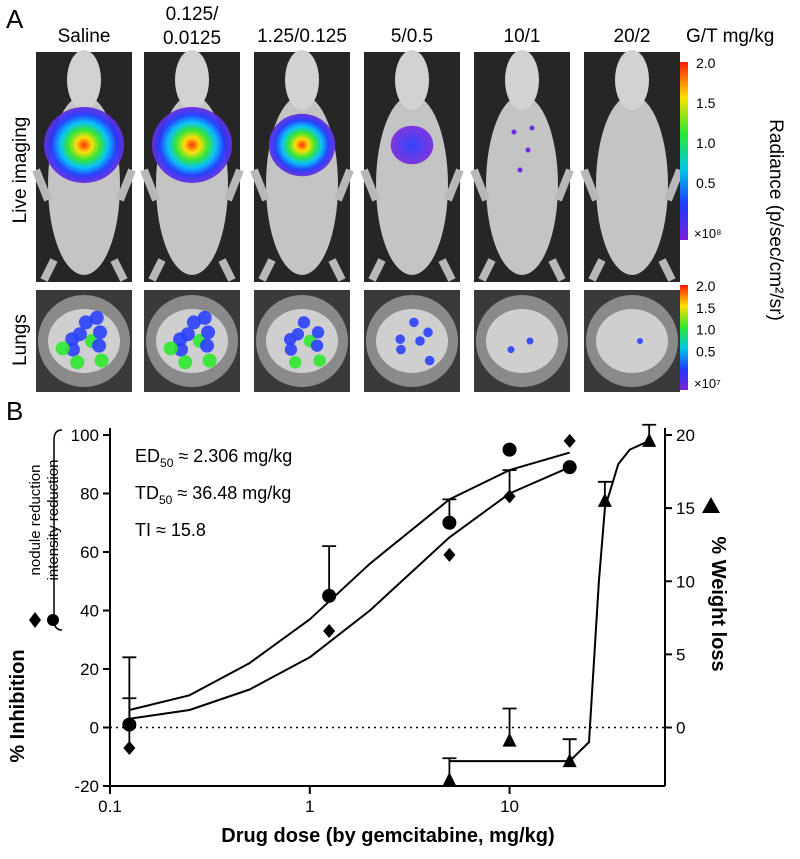 The image size is (800, 859). Describe the element at coordinates (680, 728) in the screenshot. I see `y2-tick-label: 0` at that location.